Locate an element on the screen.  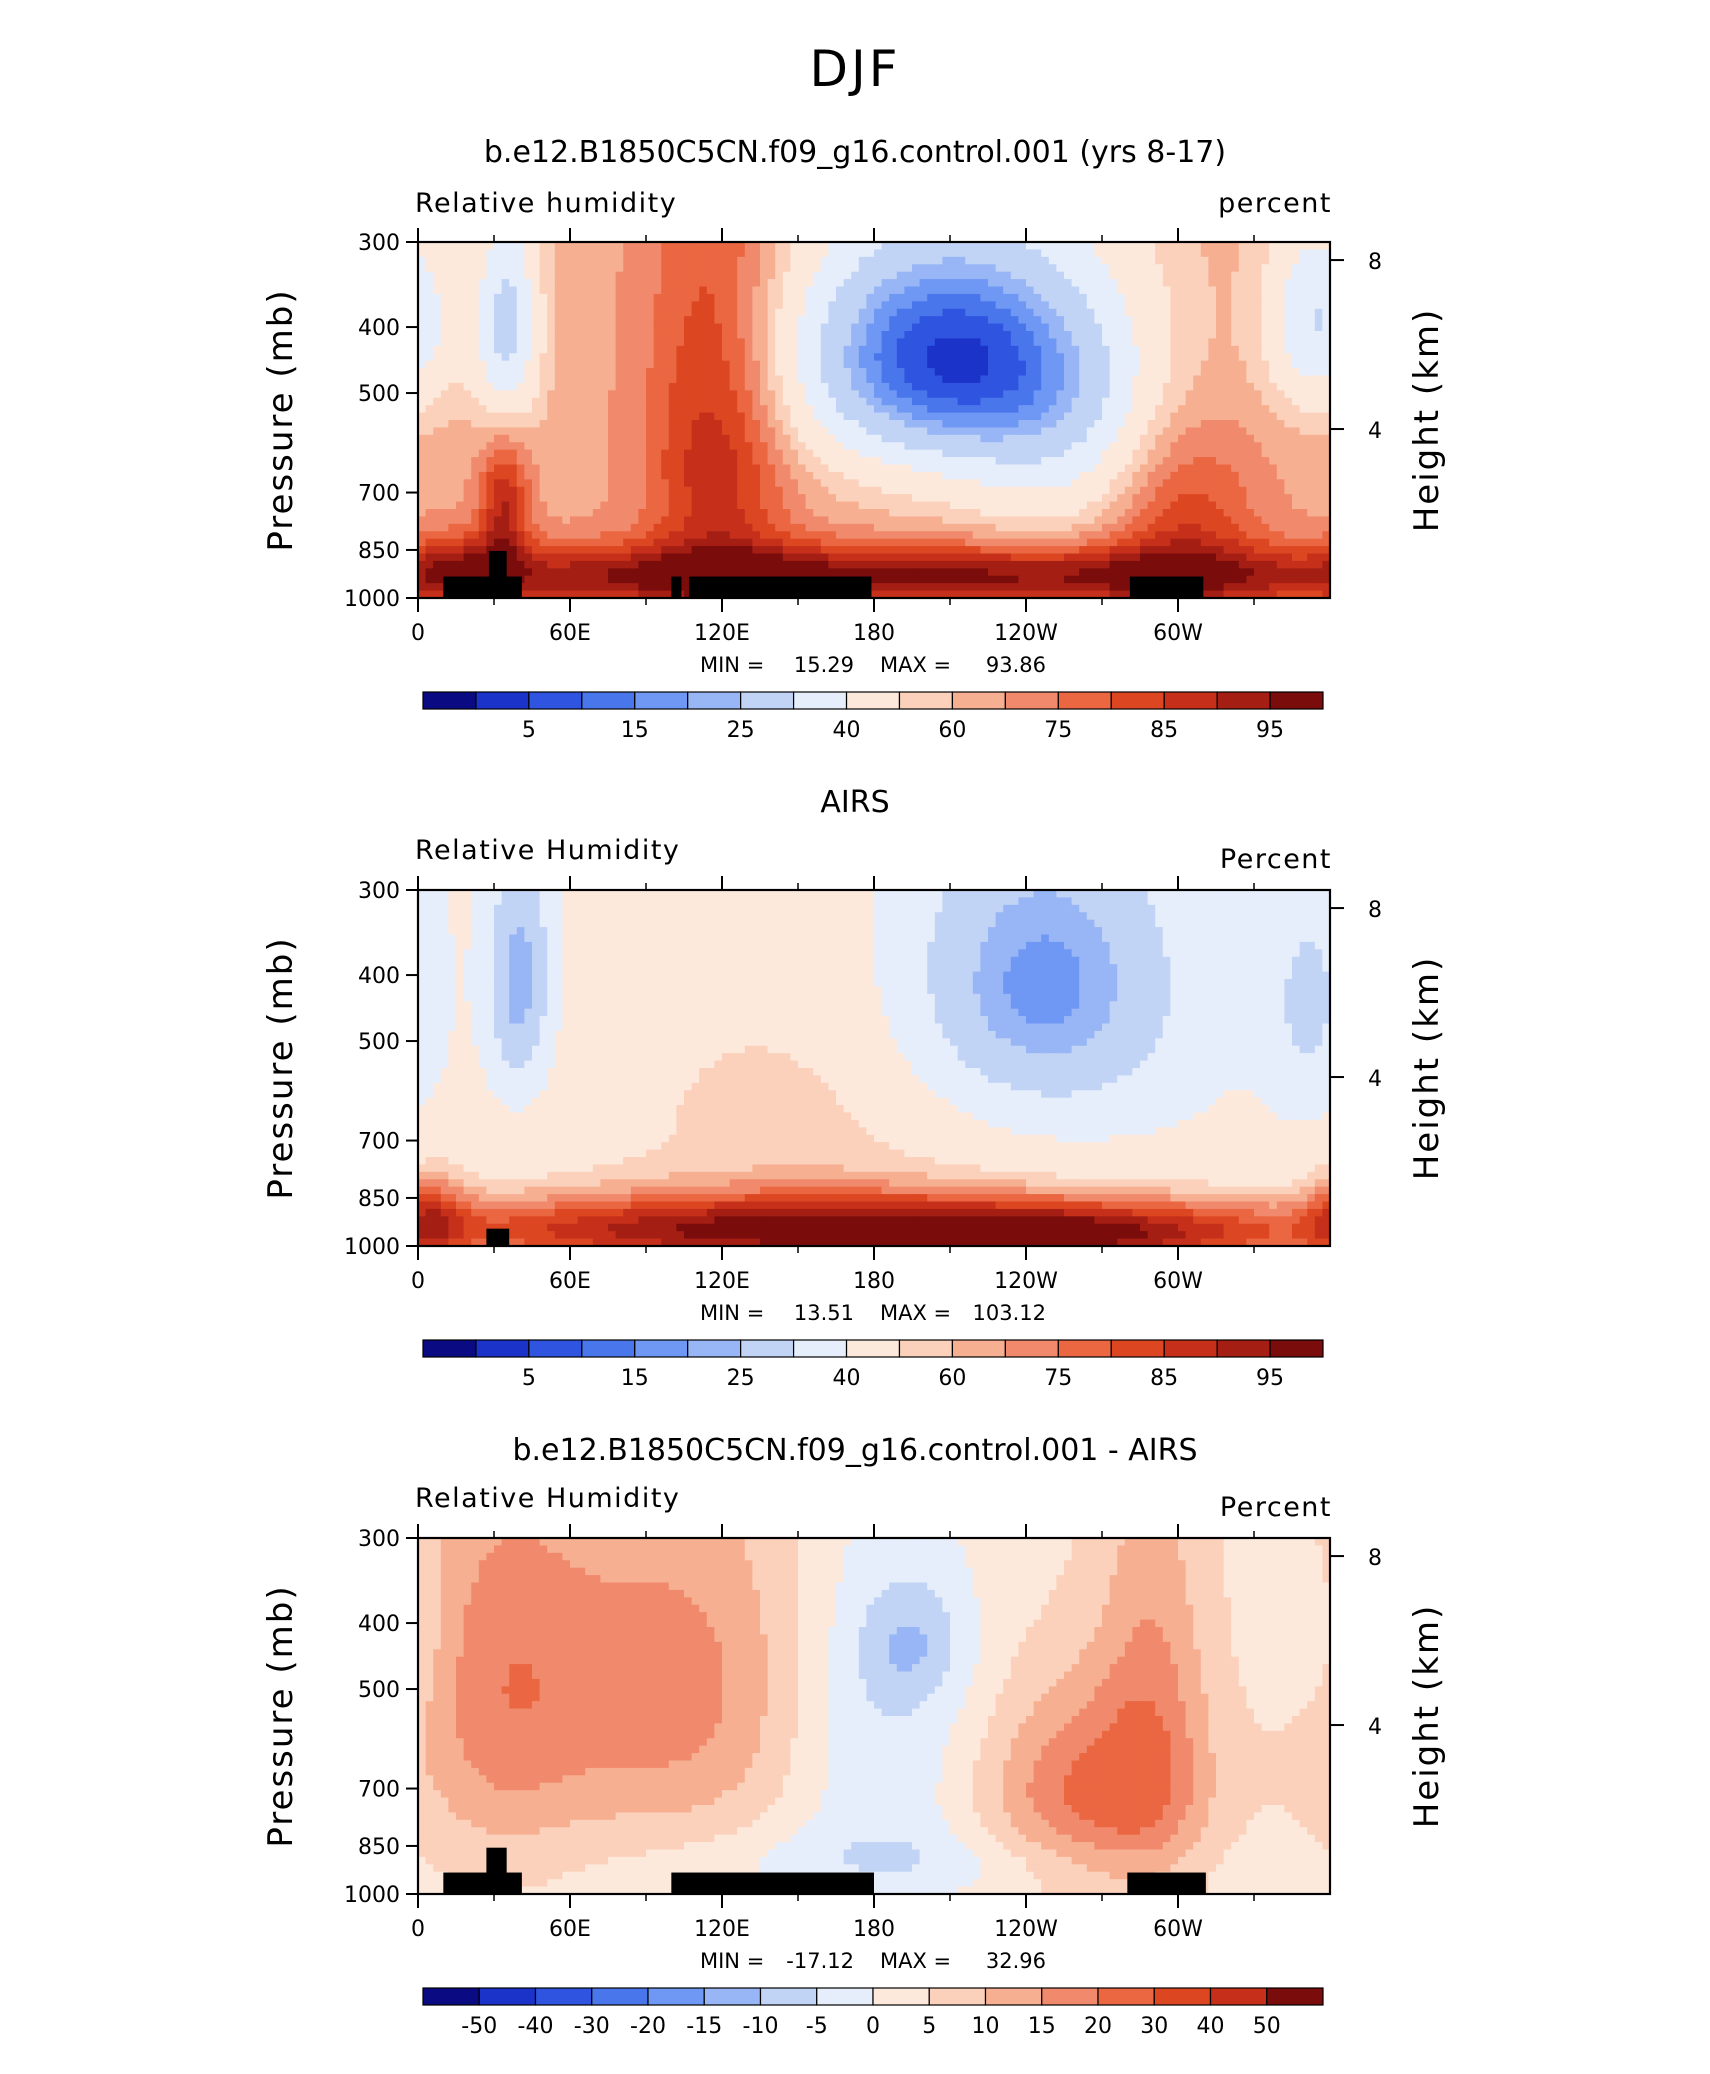
right-string: percent is located at coordinates (1275, 203).